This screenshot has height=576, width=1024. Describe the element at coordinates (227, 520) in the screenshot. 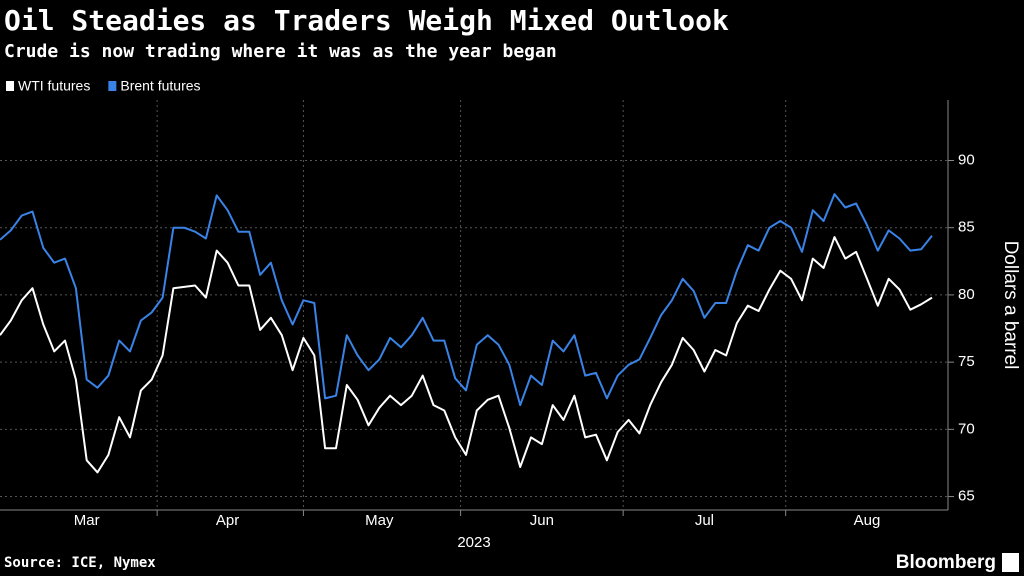

I see `x-tick-label: Apr` at that location.